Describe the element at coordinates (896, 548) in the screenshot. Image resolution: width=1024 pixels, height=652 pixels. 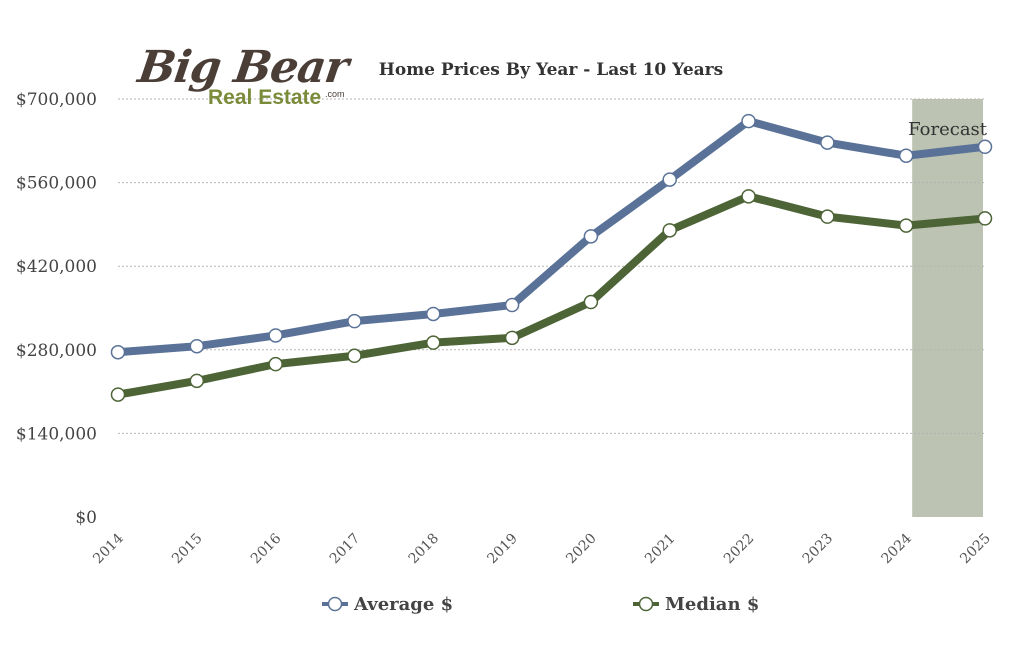
I see `x-tick-label: 2024` at that location.